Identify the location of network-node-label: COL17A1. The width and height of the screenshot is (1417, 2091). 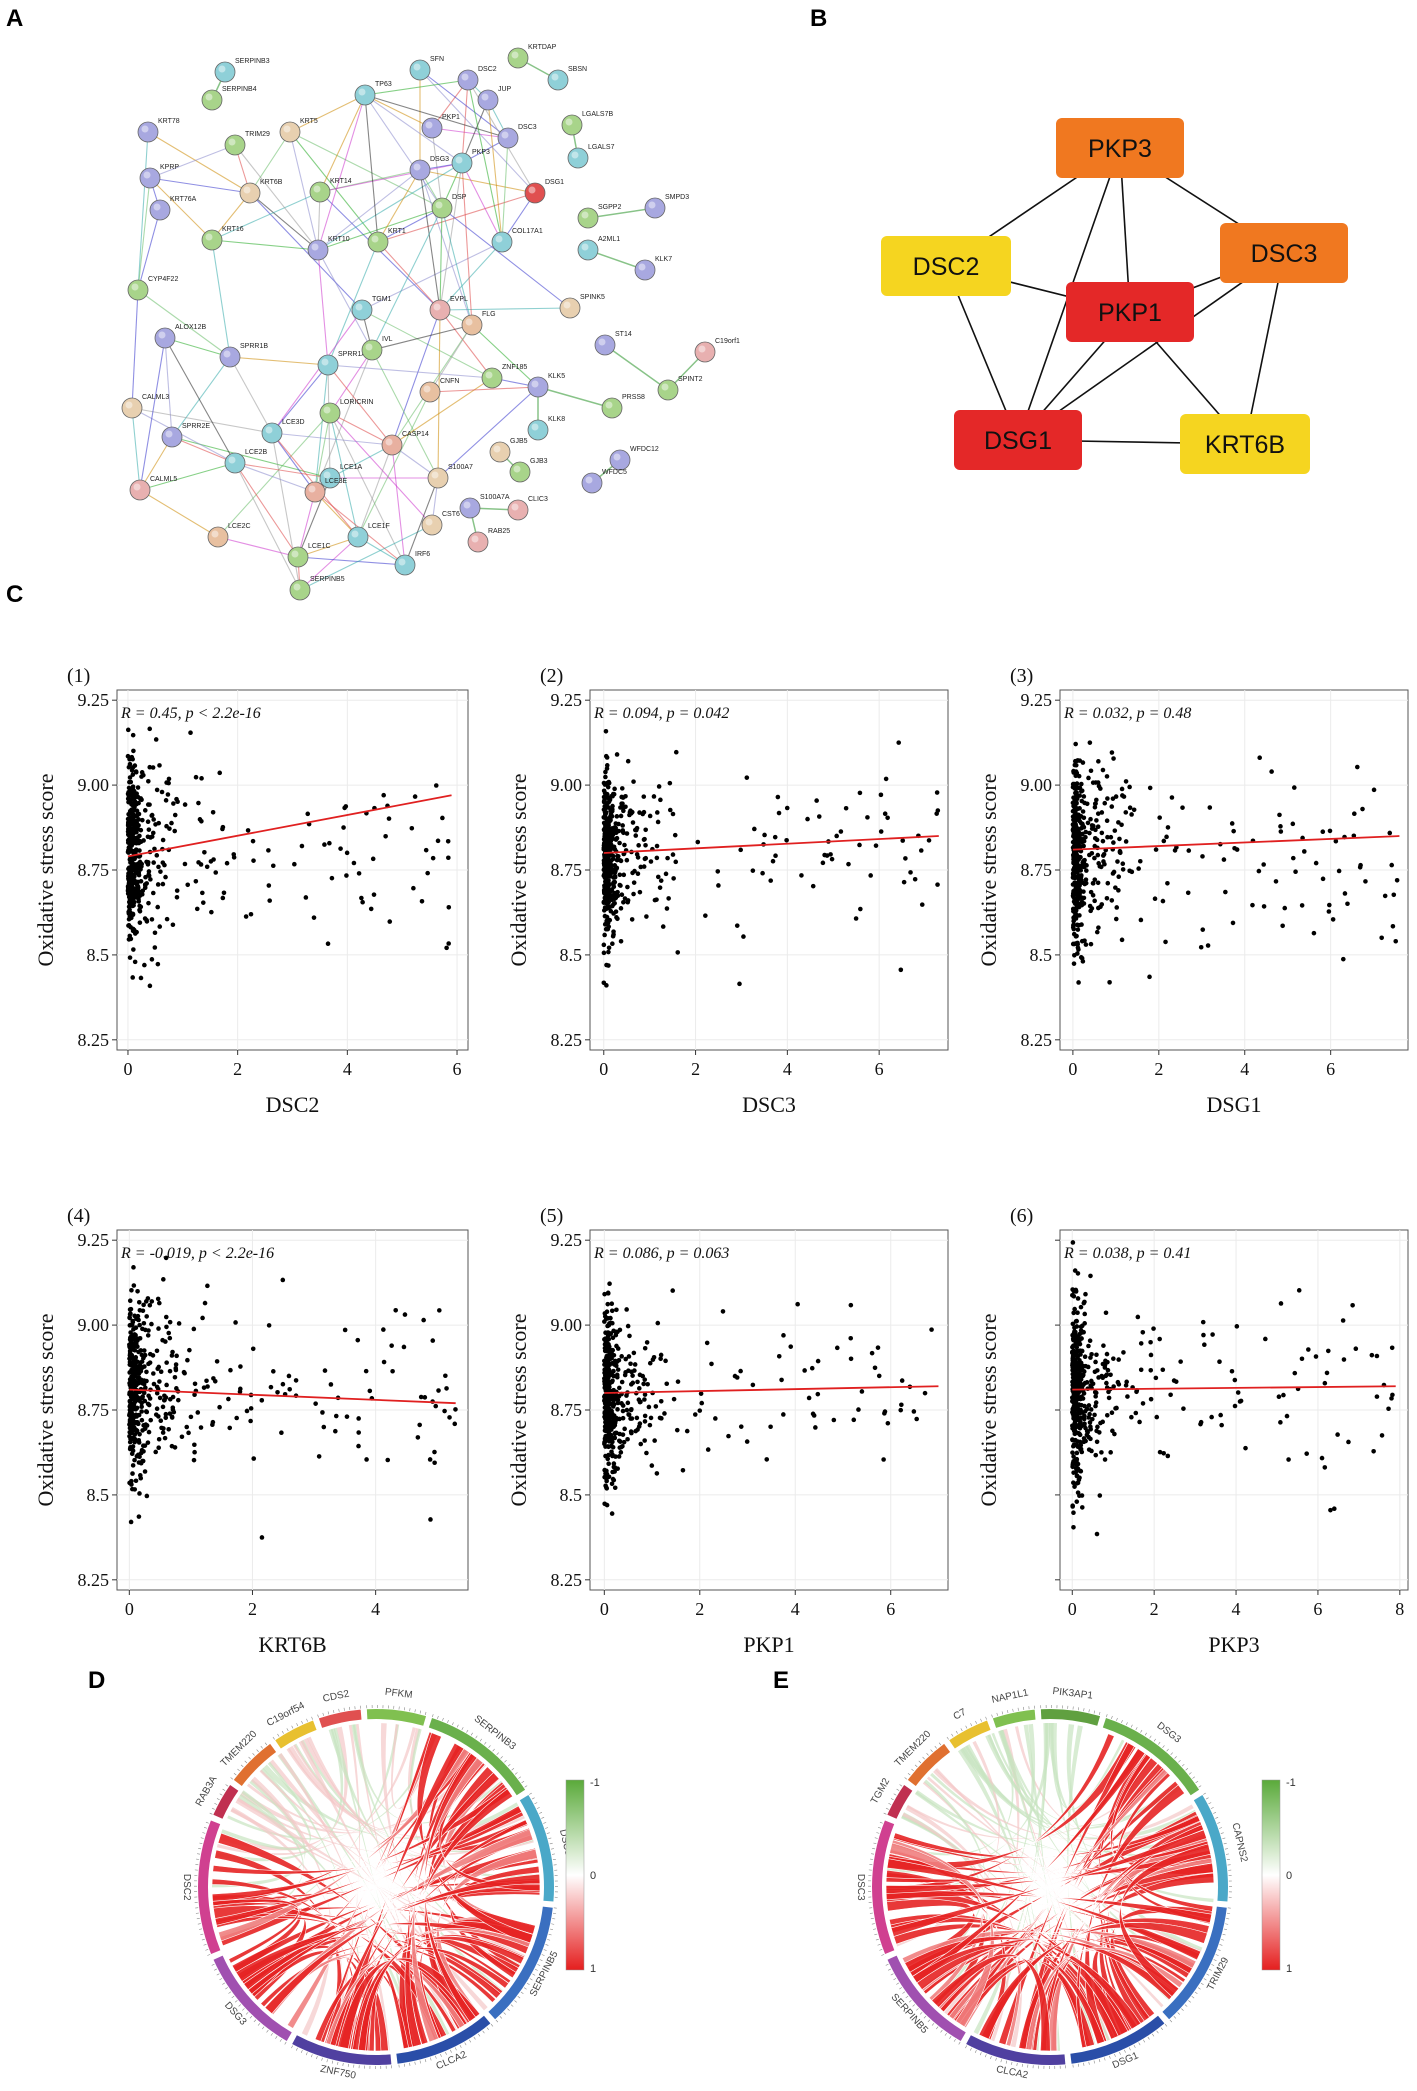
(527, 231).